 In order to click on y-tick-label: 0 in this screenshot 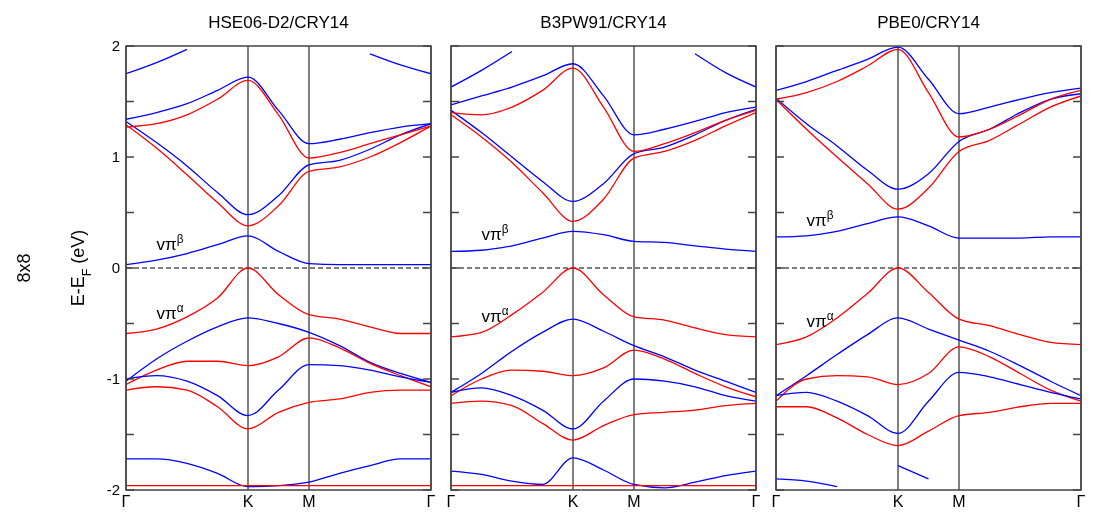, I will do `click(115, 268)`.